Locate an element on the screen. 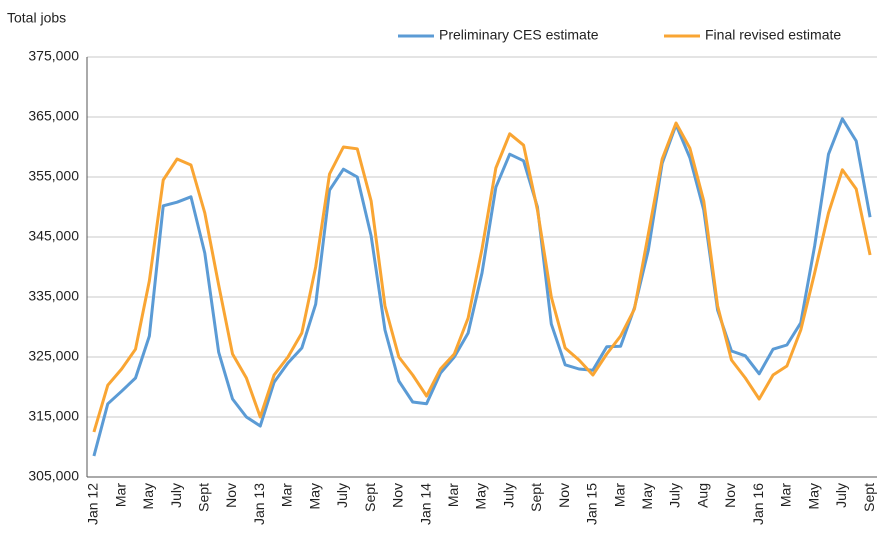 The height and width of the screenshot is (540, 879). y-tick-label: 365,000 is located at coordinates (53, 116).